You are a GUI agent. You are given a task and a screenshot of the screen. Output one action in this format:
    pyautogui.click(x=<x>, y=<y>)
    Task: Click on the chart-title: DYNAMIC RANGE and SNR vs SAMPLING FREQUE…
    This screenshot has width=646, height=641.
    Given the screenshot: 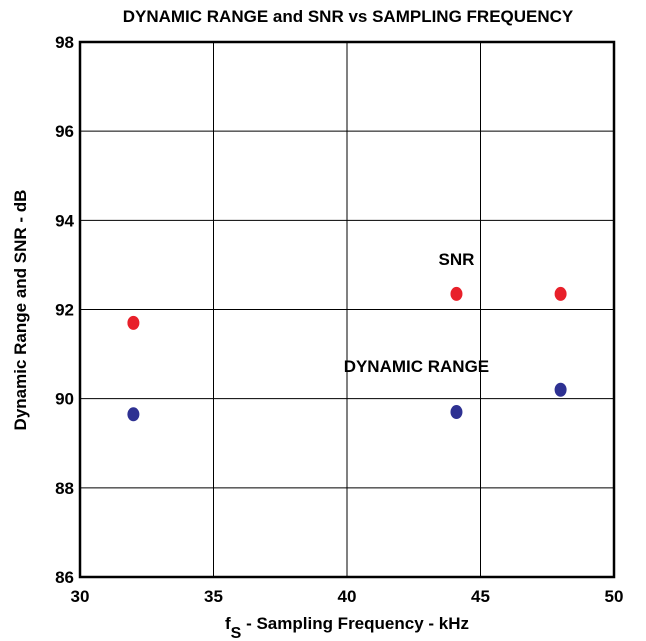 What is the action you would take?
    pyautogui.click(x=348, y=16)
    